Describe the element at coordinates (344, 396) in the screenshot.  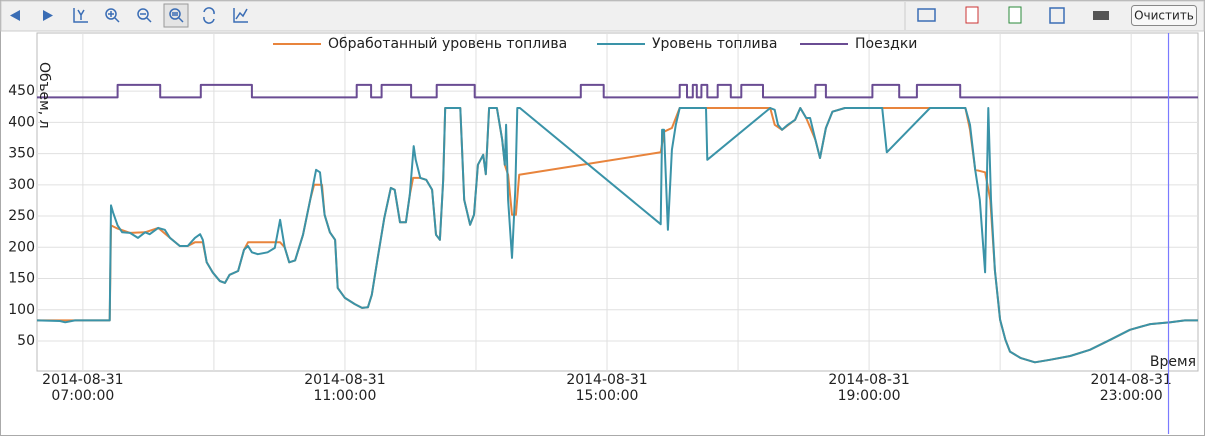
I see `x-tick-label-line: 11:00:00` at that location.